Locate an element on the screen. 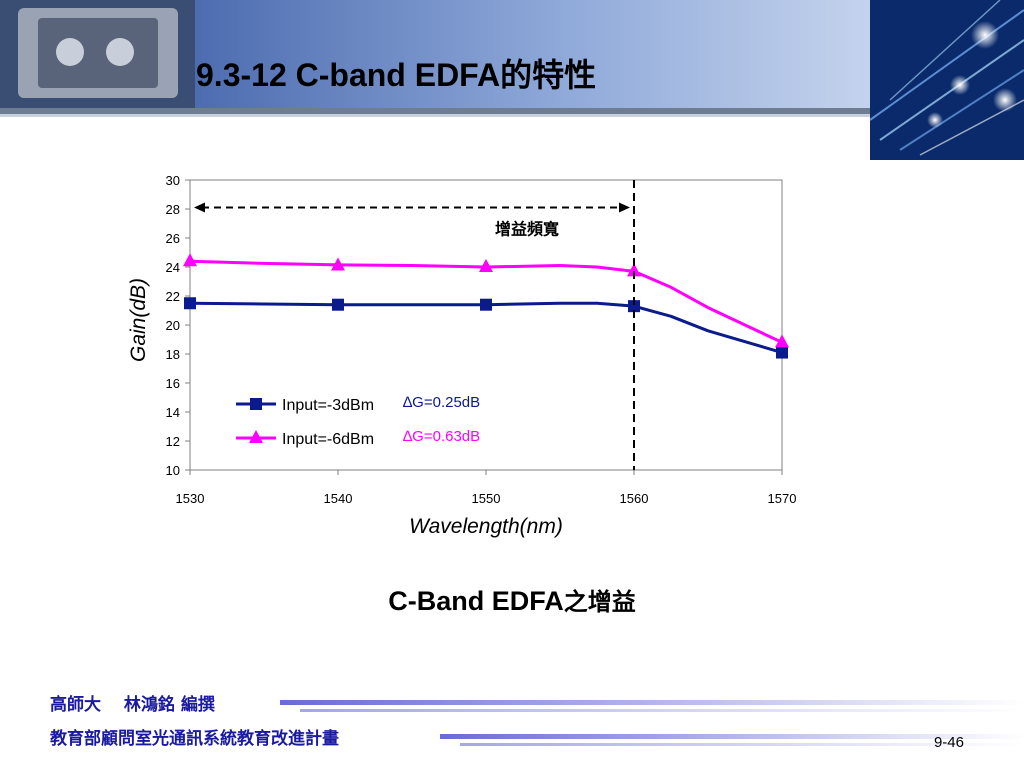 The image size is (1024, 768). footer-bars is located at coordinates (652, 723).